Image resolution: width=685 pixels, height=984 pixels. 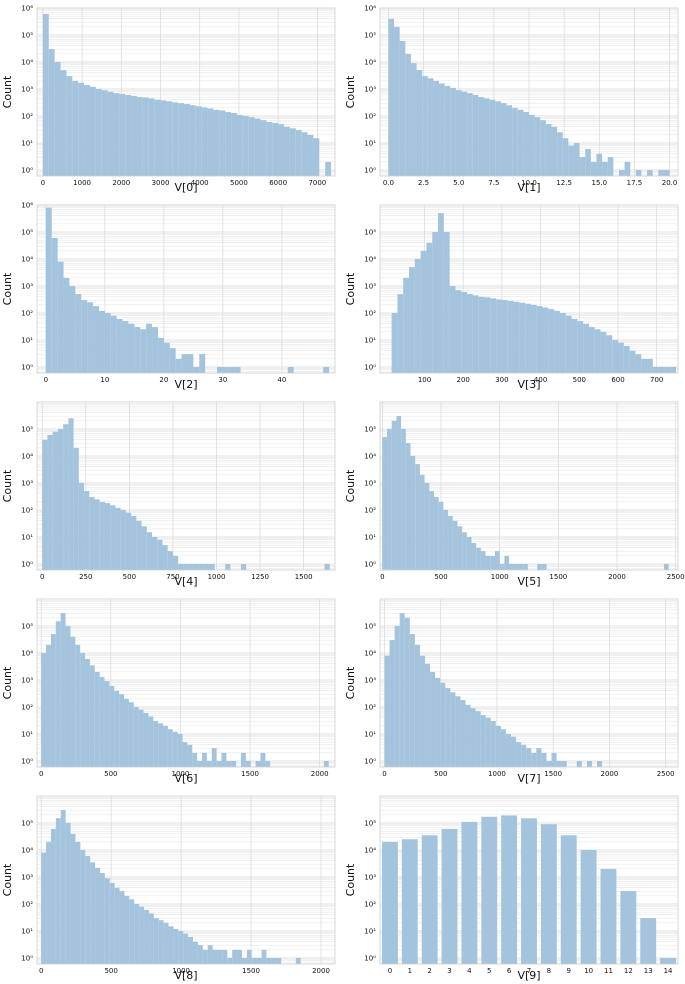 What do you see at coordinates (168, 296) in the screenshot?
I see `histogram-2: 10⁰ 10¹ 10² 10³ 10⁴ 10⁵ 10⁶ 0 10 20 30 40 V[2] Count` at bounding box center [168, 296].